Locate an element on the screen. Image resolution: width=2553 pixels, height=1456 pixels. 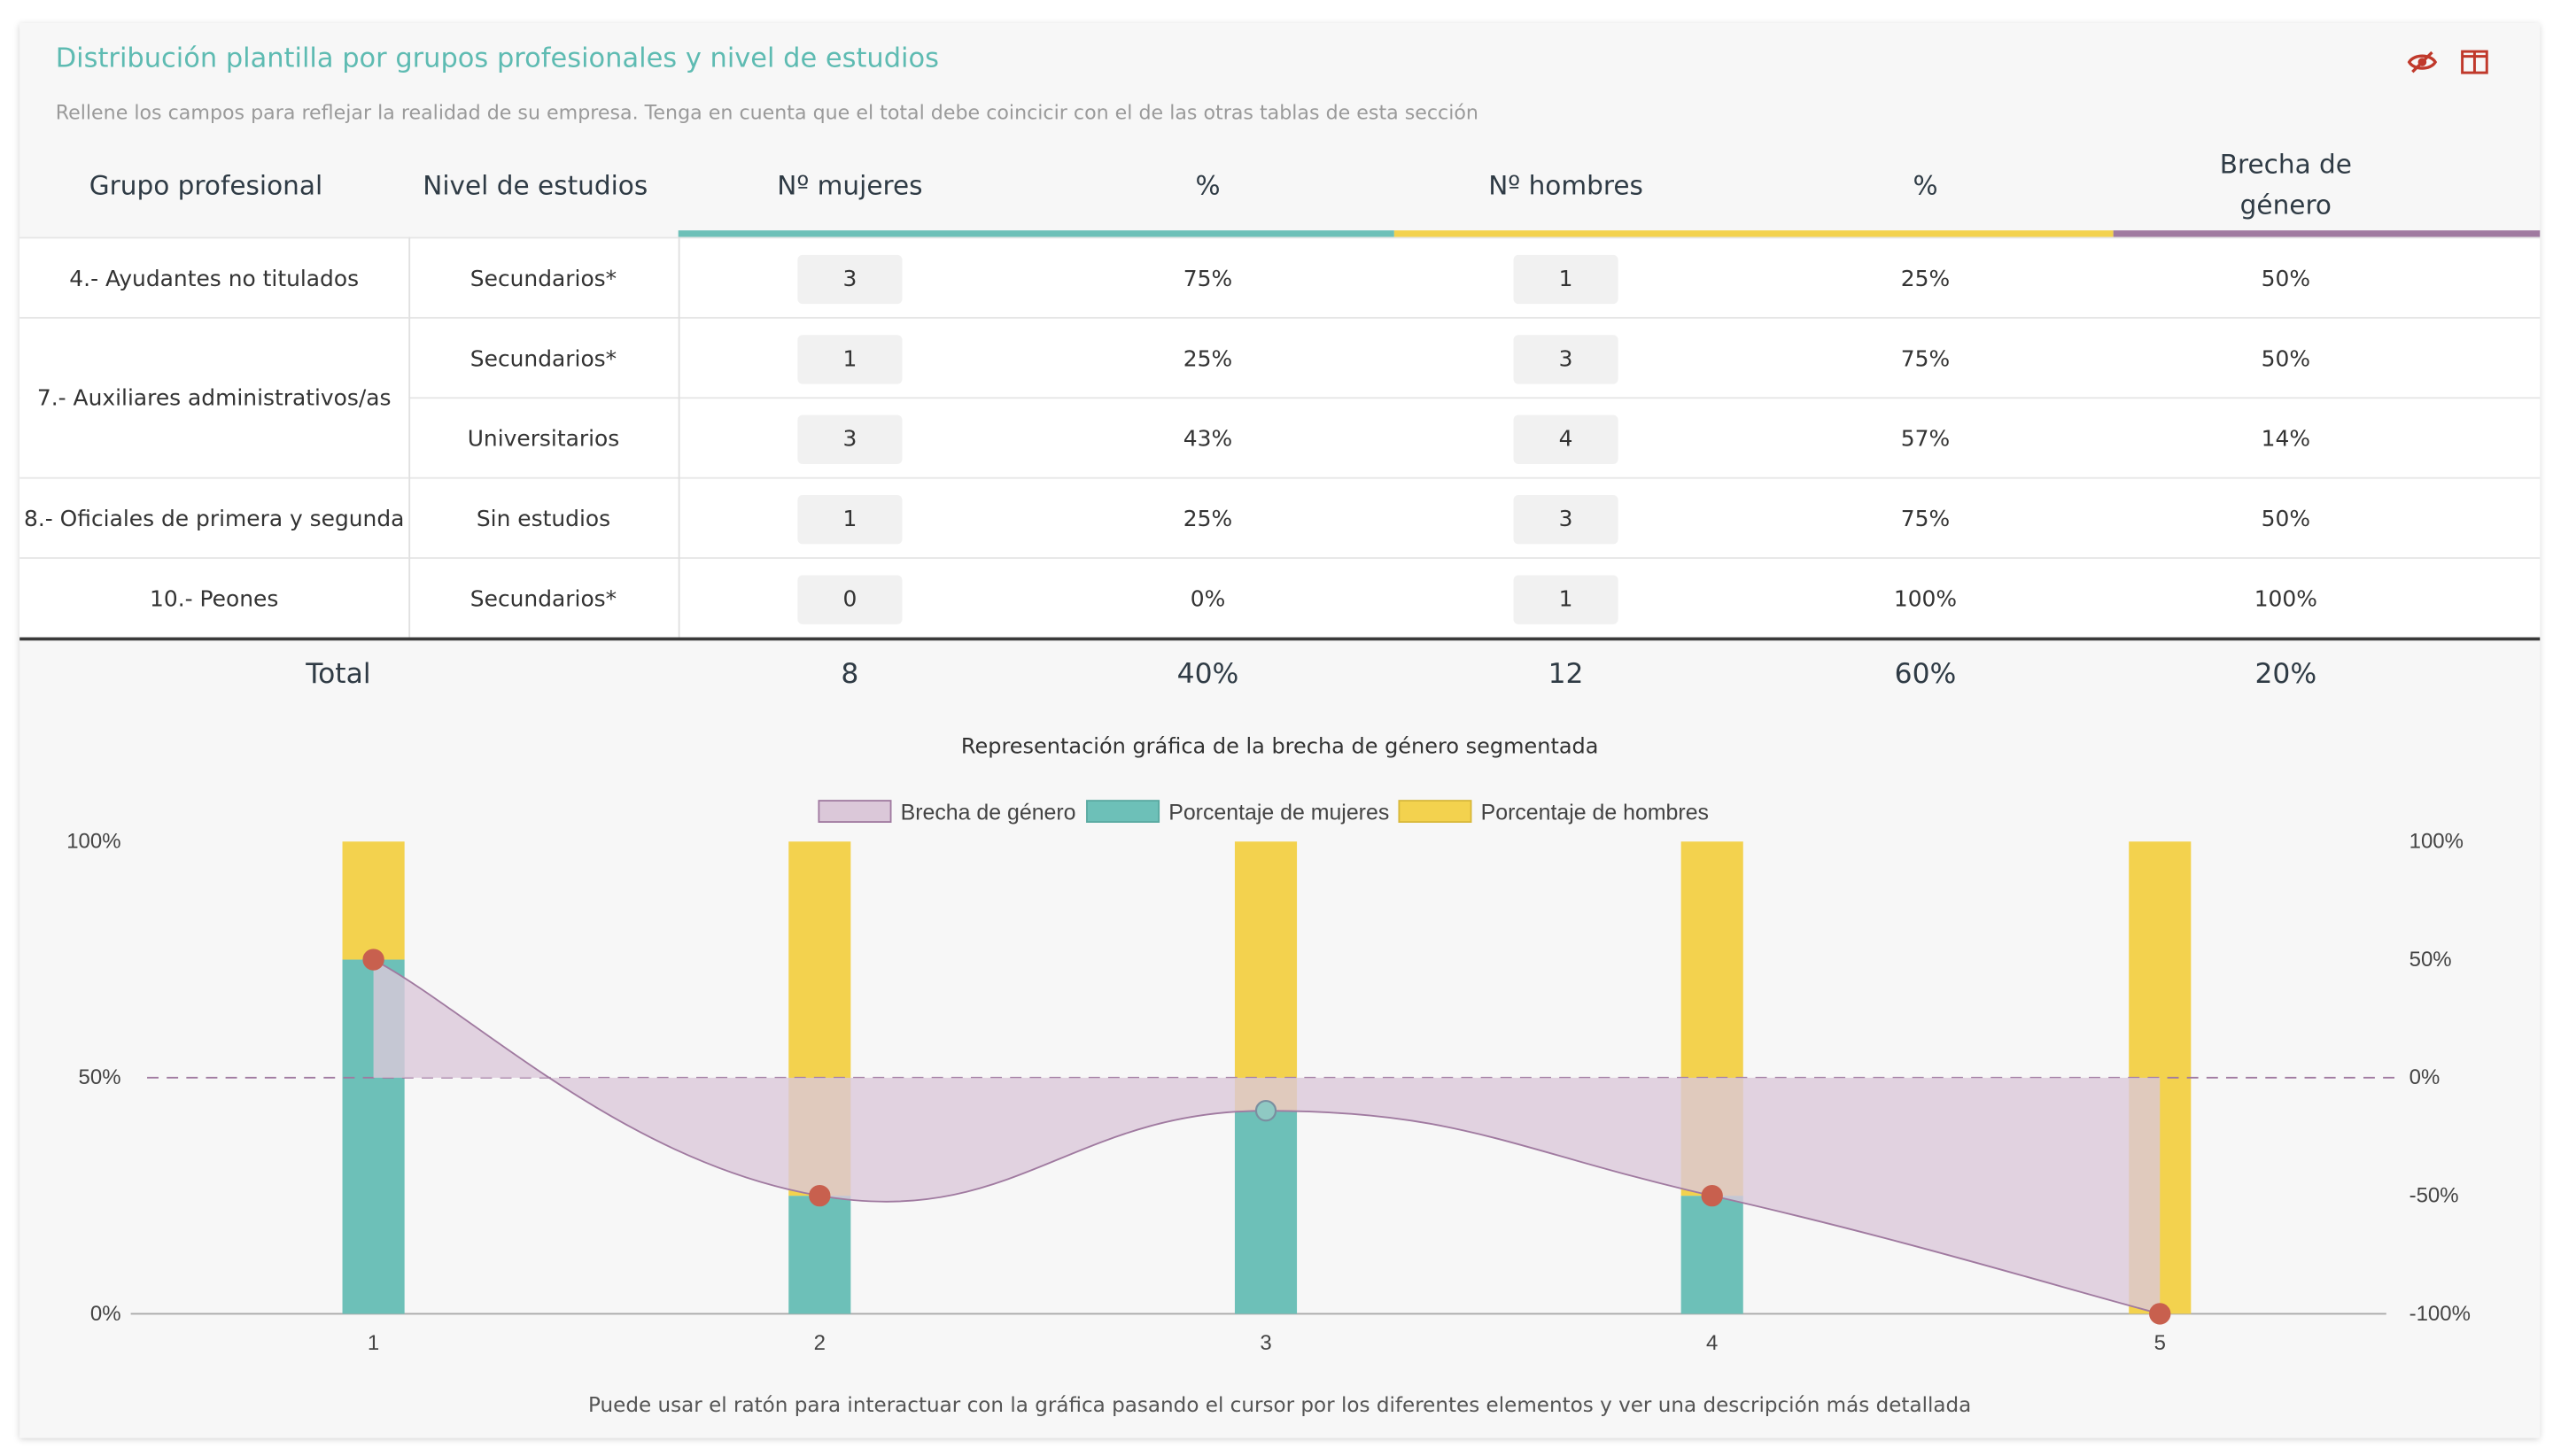
y-tick-left: 50% is located at coordinates (100, 1077).